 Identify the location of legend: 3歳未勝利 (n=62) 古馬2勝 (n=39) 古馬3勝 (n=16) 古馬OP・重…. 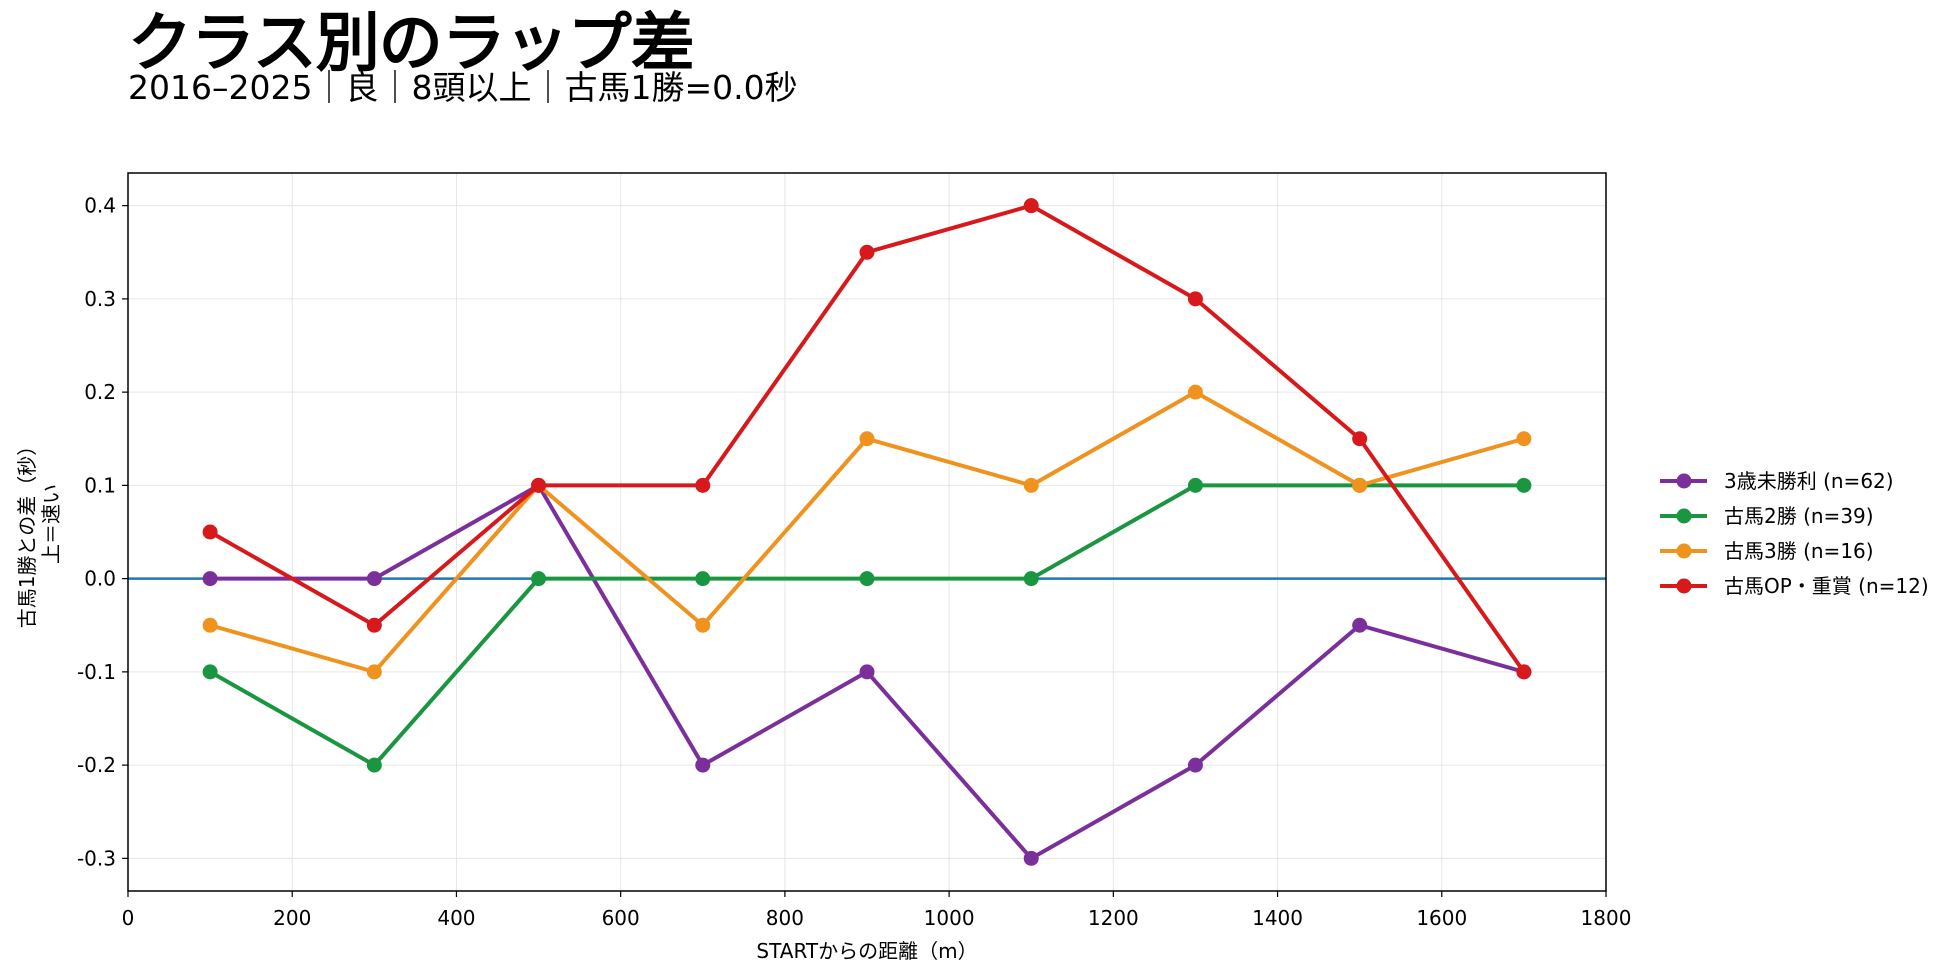
(1794, 533).